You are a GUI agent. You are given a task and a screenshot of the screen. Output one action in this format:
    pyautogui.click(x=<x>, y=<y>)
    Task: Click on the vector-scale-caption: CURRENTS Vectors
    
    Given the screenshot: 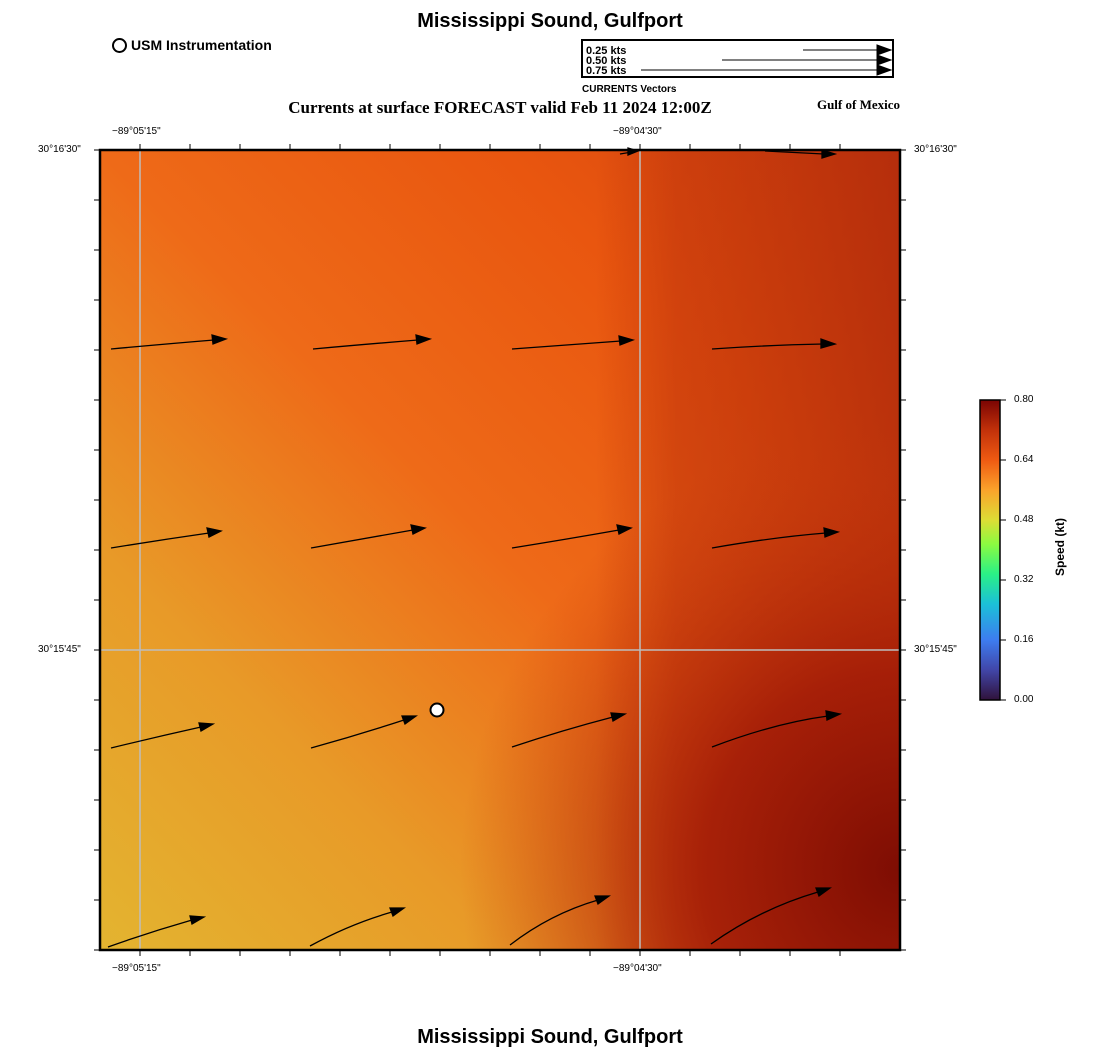 What is the action you would take?
    pyautogui.click(x=629, y=89)
    